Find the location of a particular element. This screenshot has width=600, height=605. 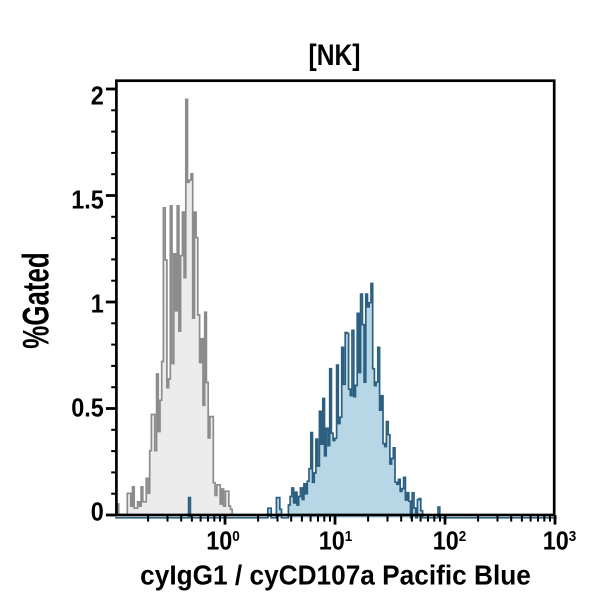

svg-text: 1.5 is located at coordinates (87, 200).